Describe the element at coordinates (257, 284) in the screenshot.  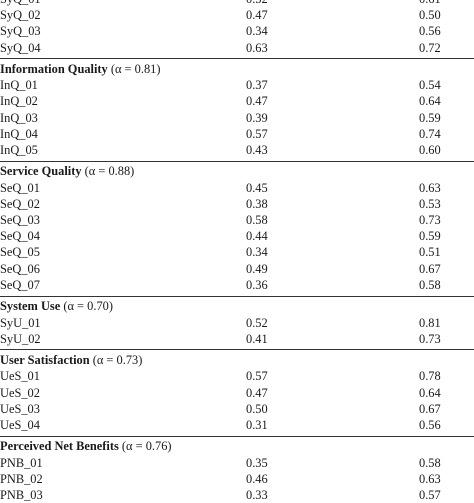
I see `value-col-1: 0.36` at that location.